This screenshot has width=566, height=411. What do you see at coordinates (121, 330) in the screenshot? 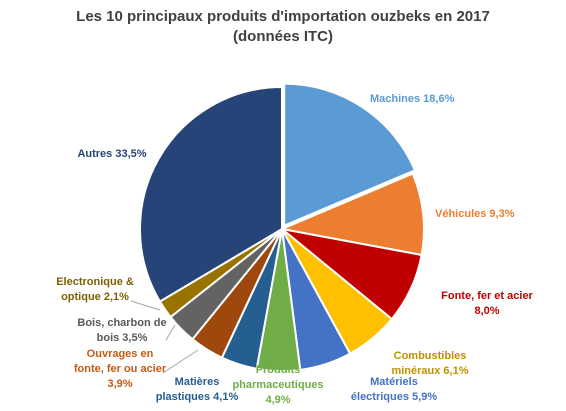
I see `data-label-bois-charbon-de-bois: Bois, charbon de bois 3,5%` at bounding box center [121, 330].